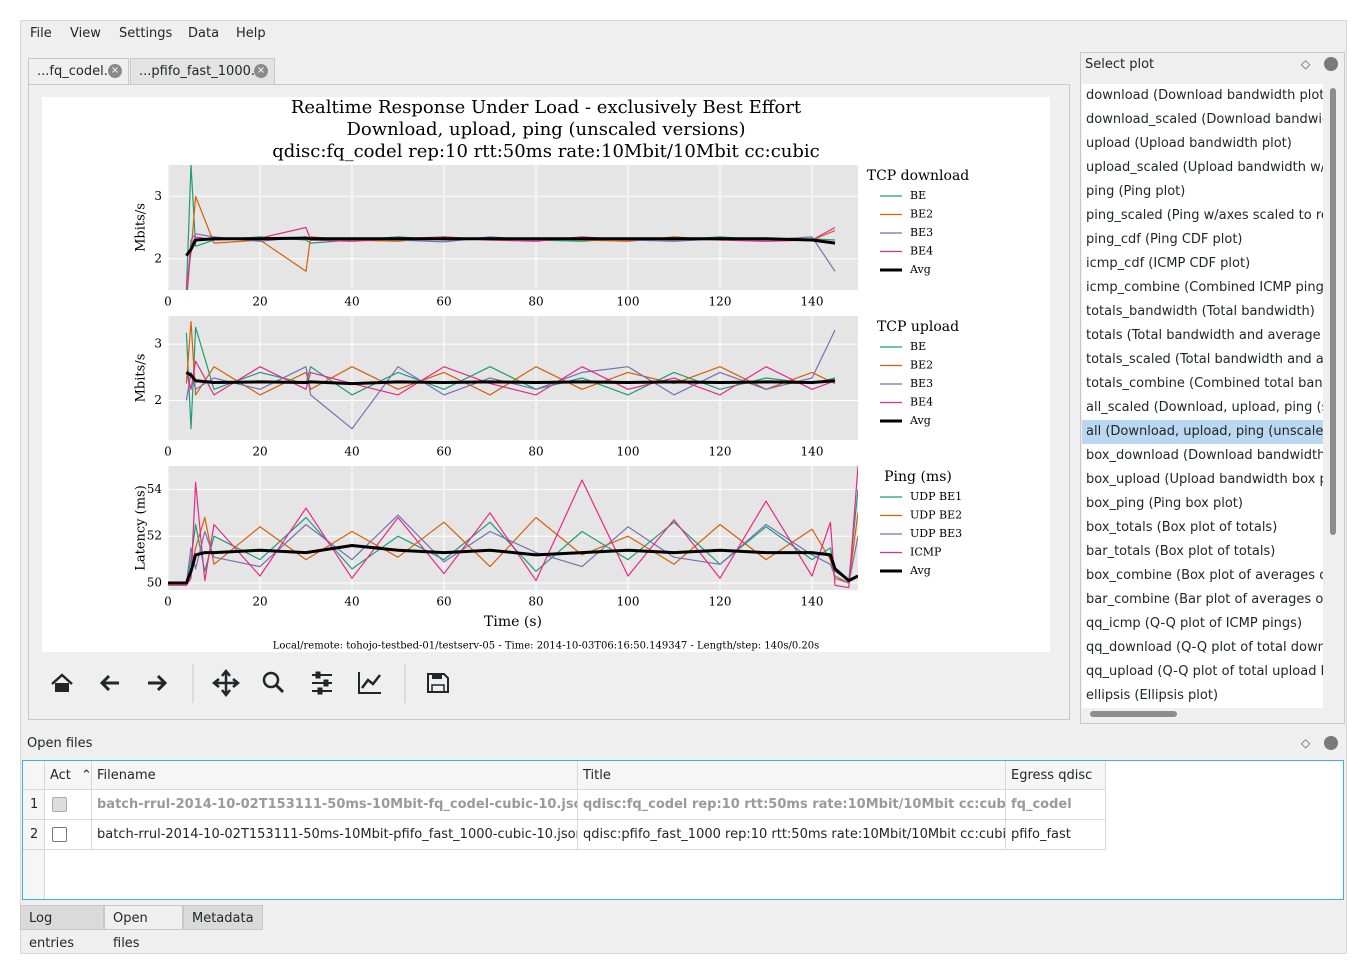 Image resolution: width=1367 pixels, height=974 pixels. I want to click on plot-list-item: all (Download, upload, ping (unscaled ve, so click(1202, 432).